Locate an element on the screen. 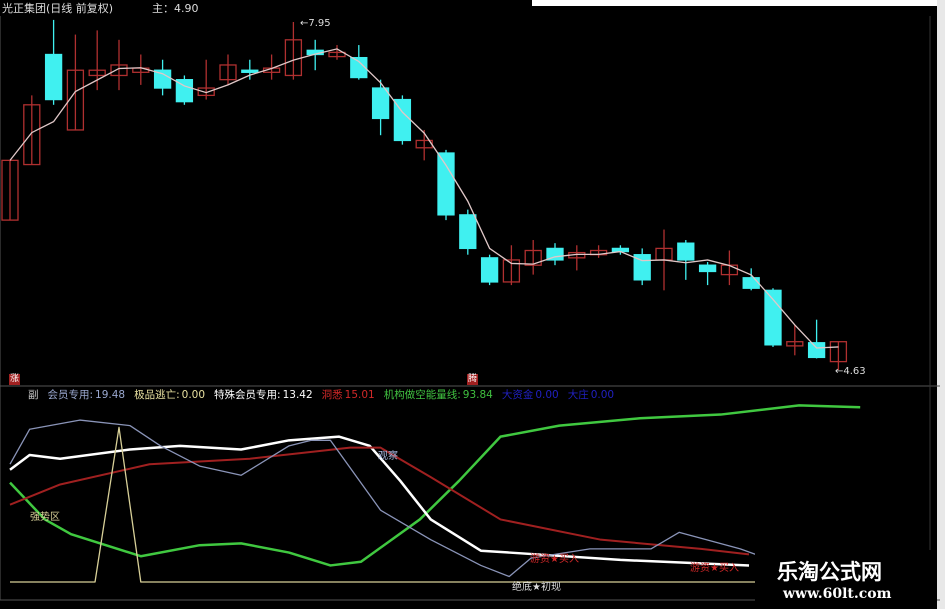  label-zone: 强势区 is located at coordinates (45, 517).